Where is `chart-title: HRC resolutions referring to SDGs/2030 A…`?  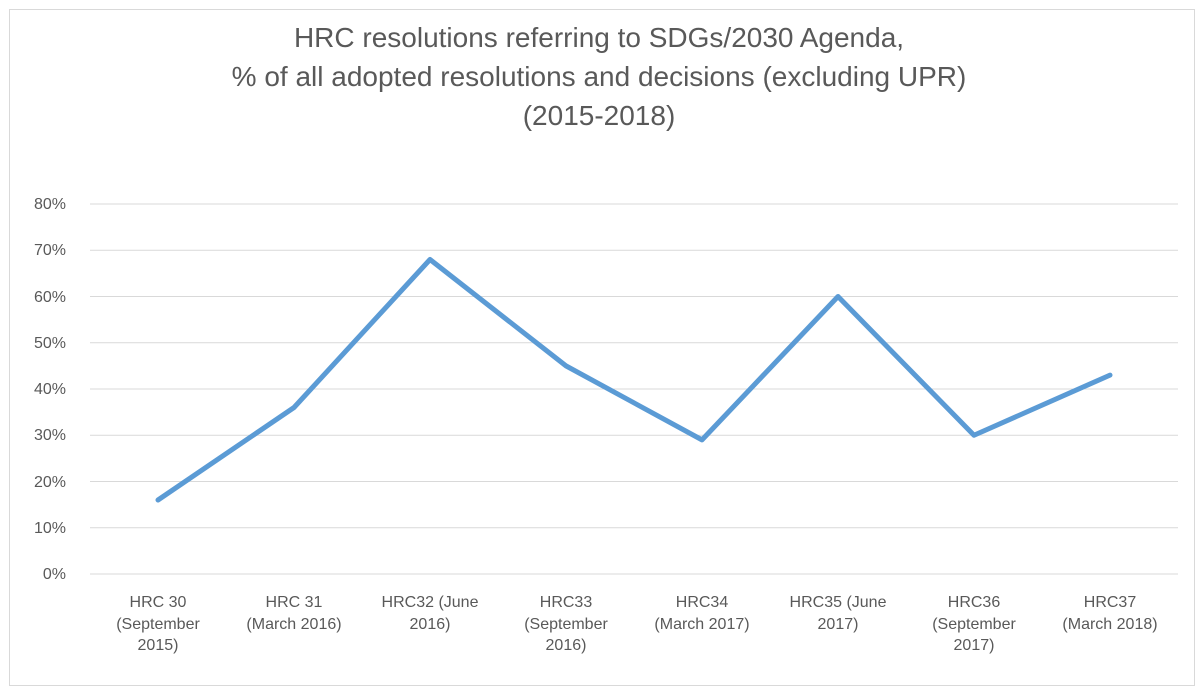 chart-title: HRC resolutions referring to SDGs/2030 A… is located at coordinates (599, 77).